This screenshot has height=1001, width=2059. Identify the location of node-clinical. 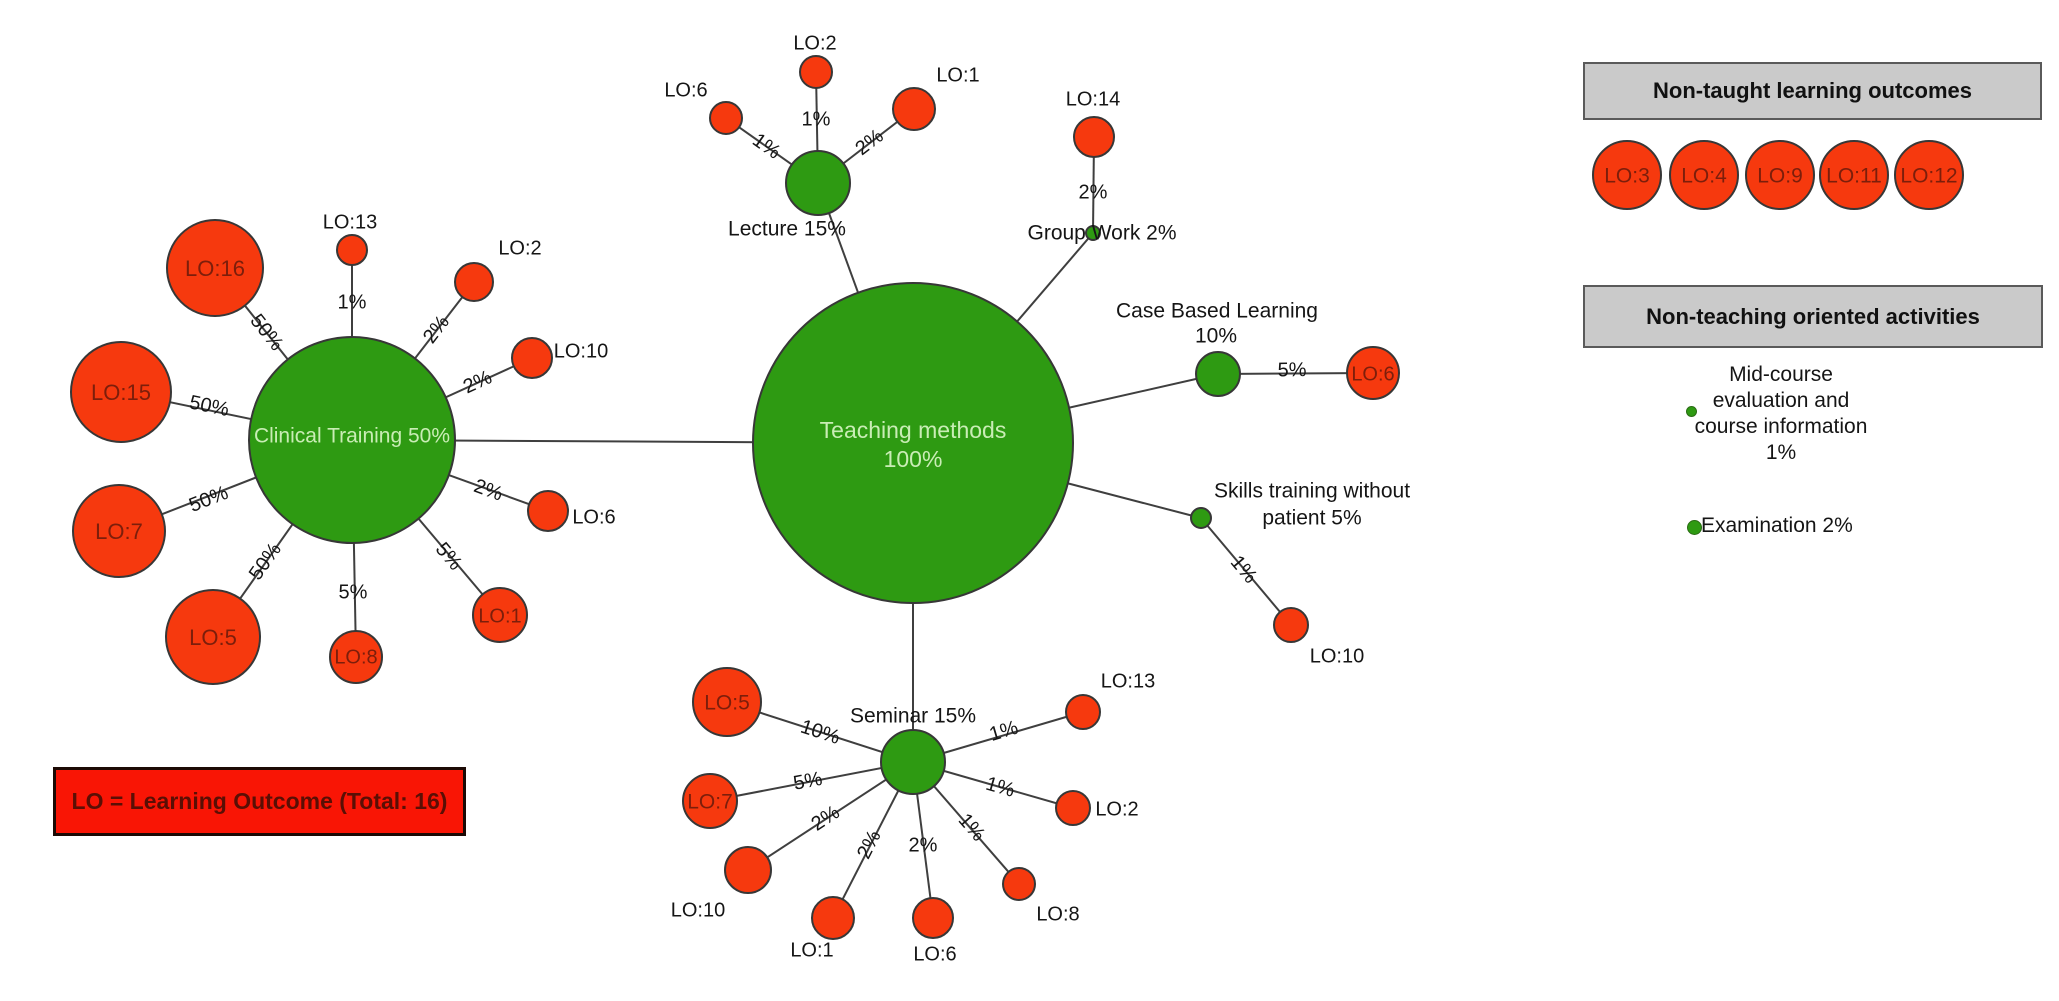
(352, 440).